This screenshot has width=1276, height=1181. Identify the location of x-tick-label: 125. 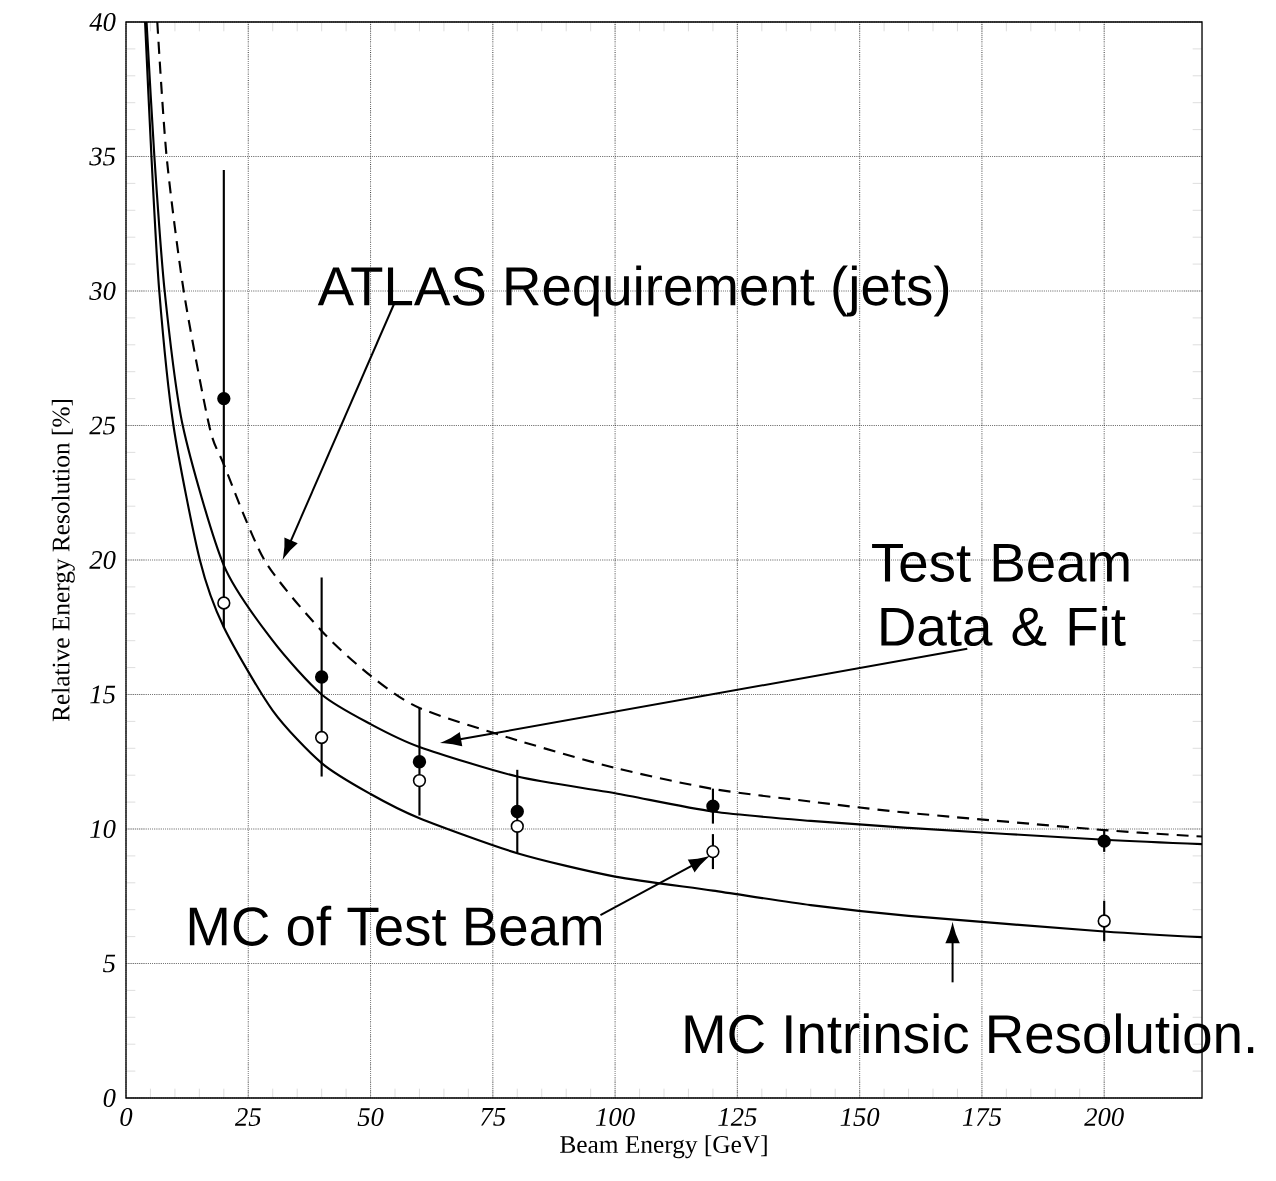
(737, 1117).